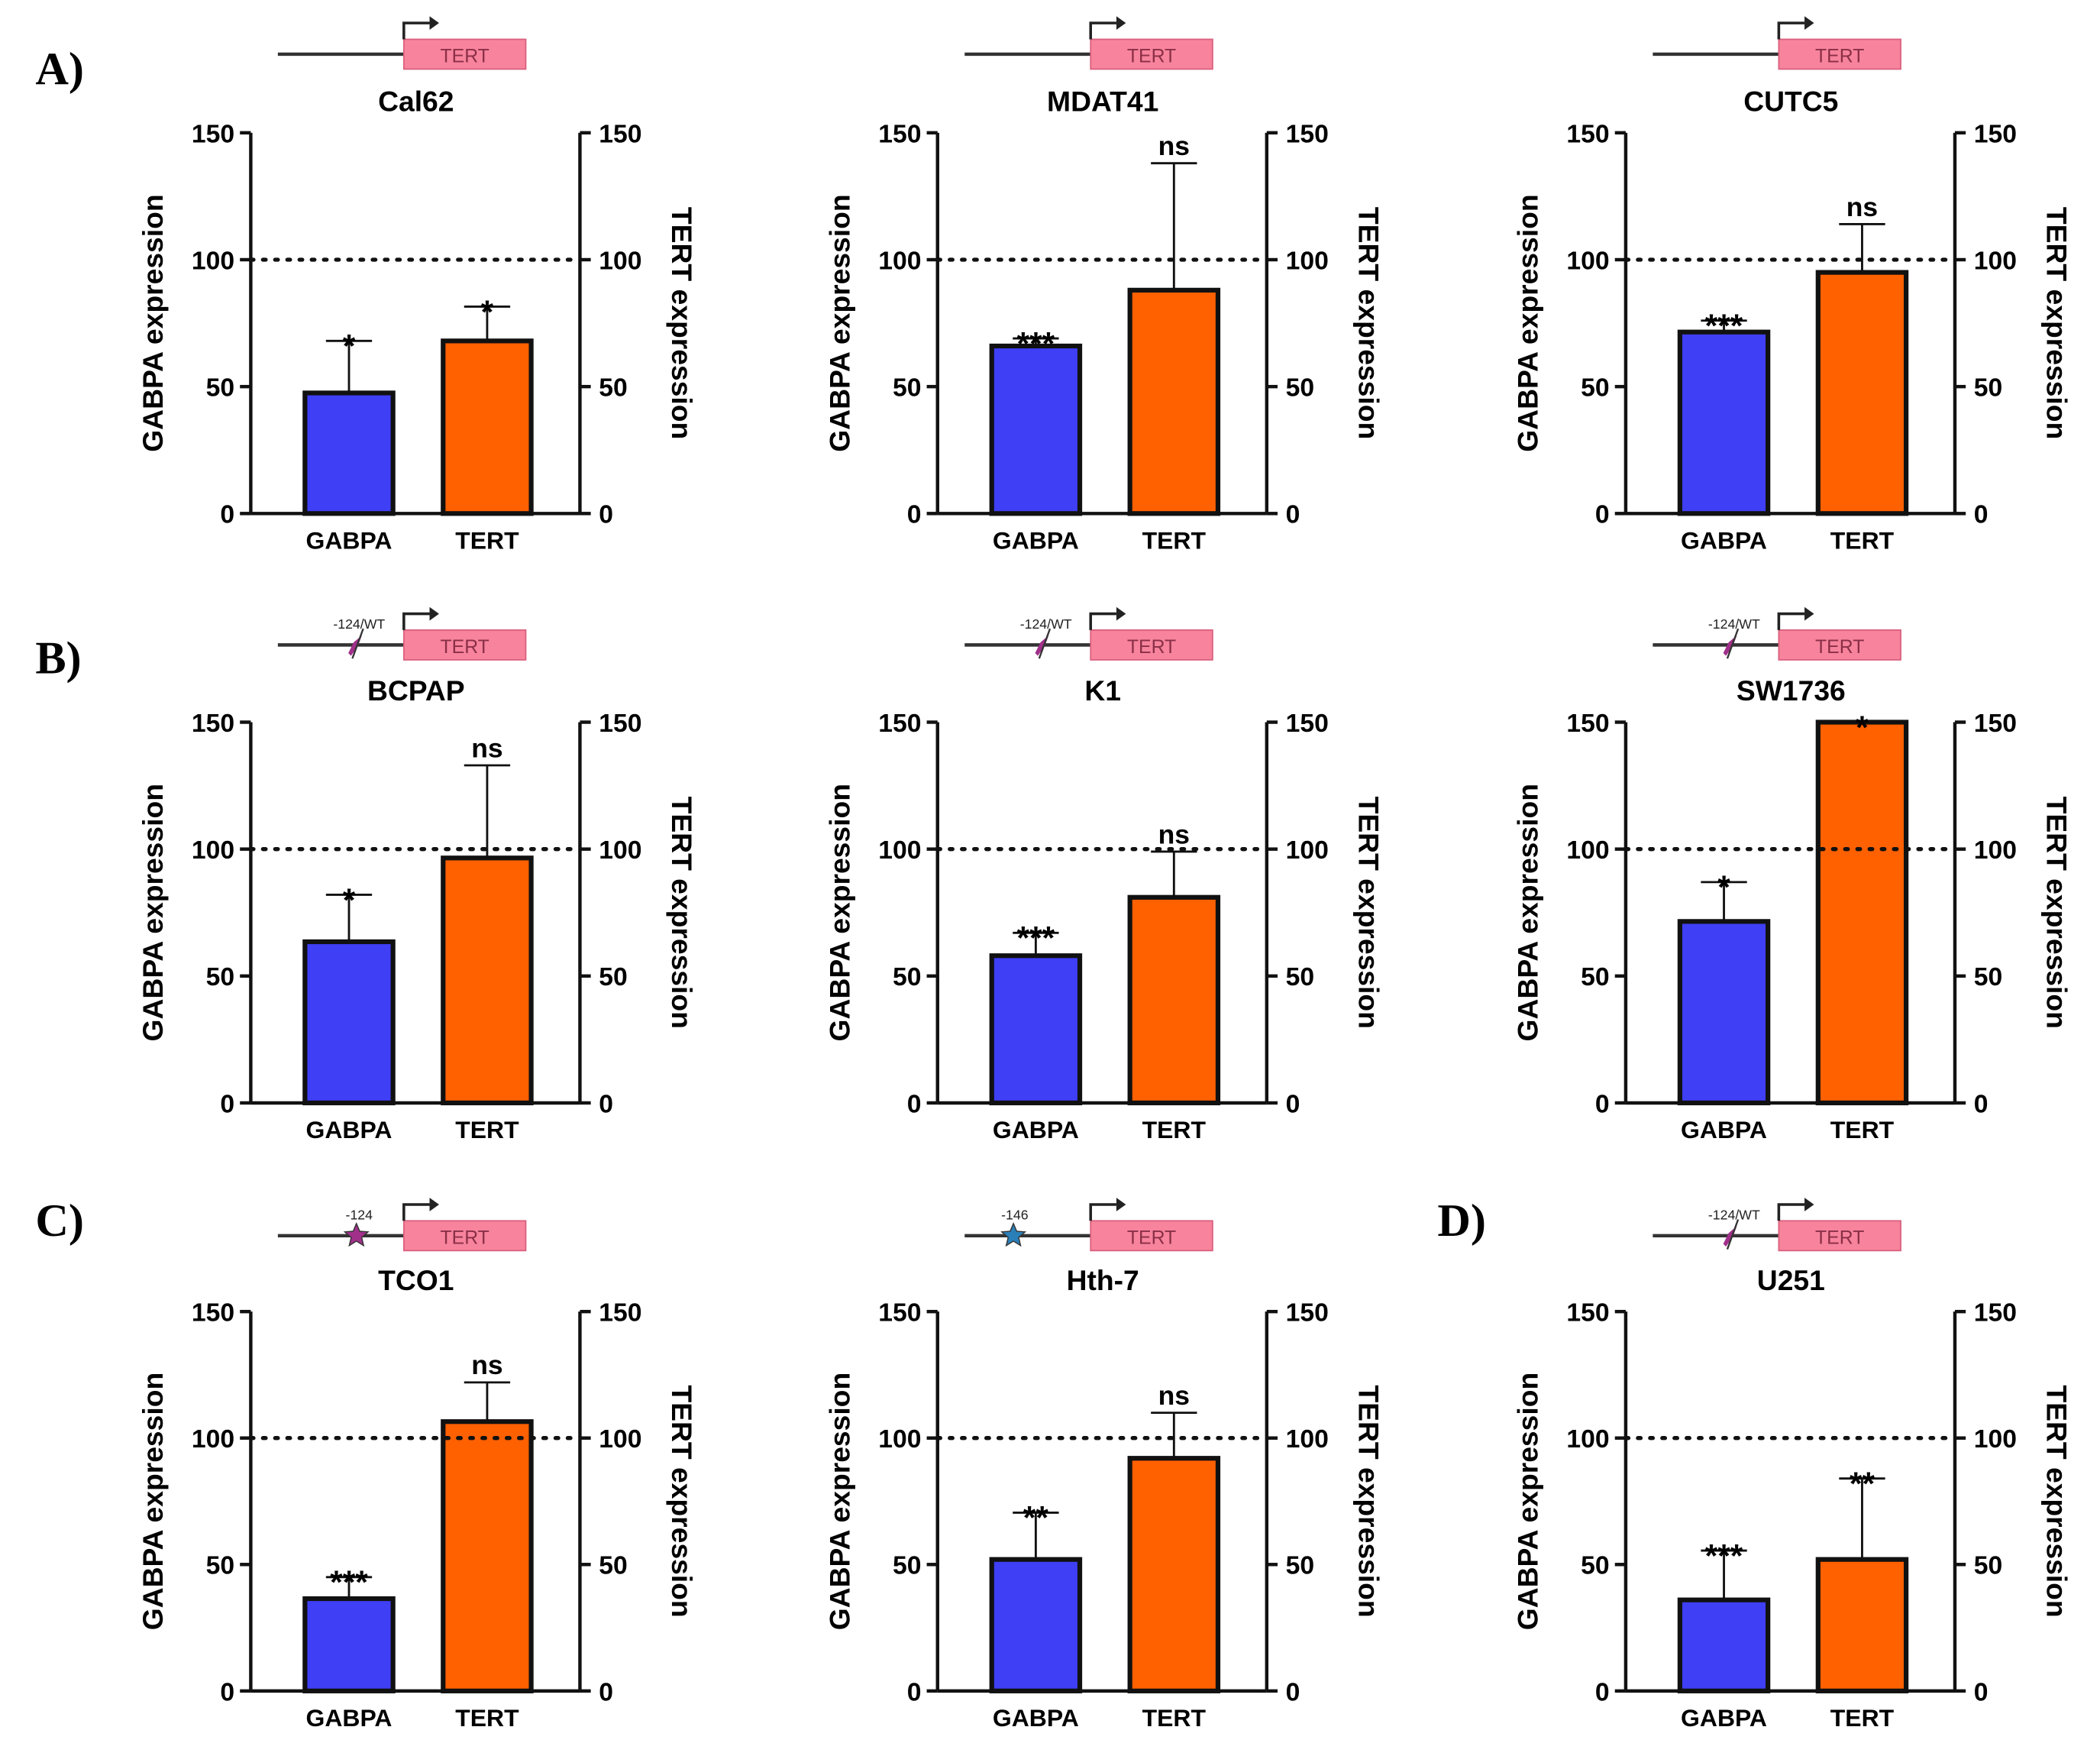 Image resolution: width=2100 pixels, height=1756 pixels. Describe the element at coordinates (1045, 643) in the screenshot. I see `mutation-slash` at that location.